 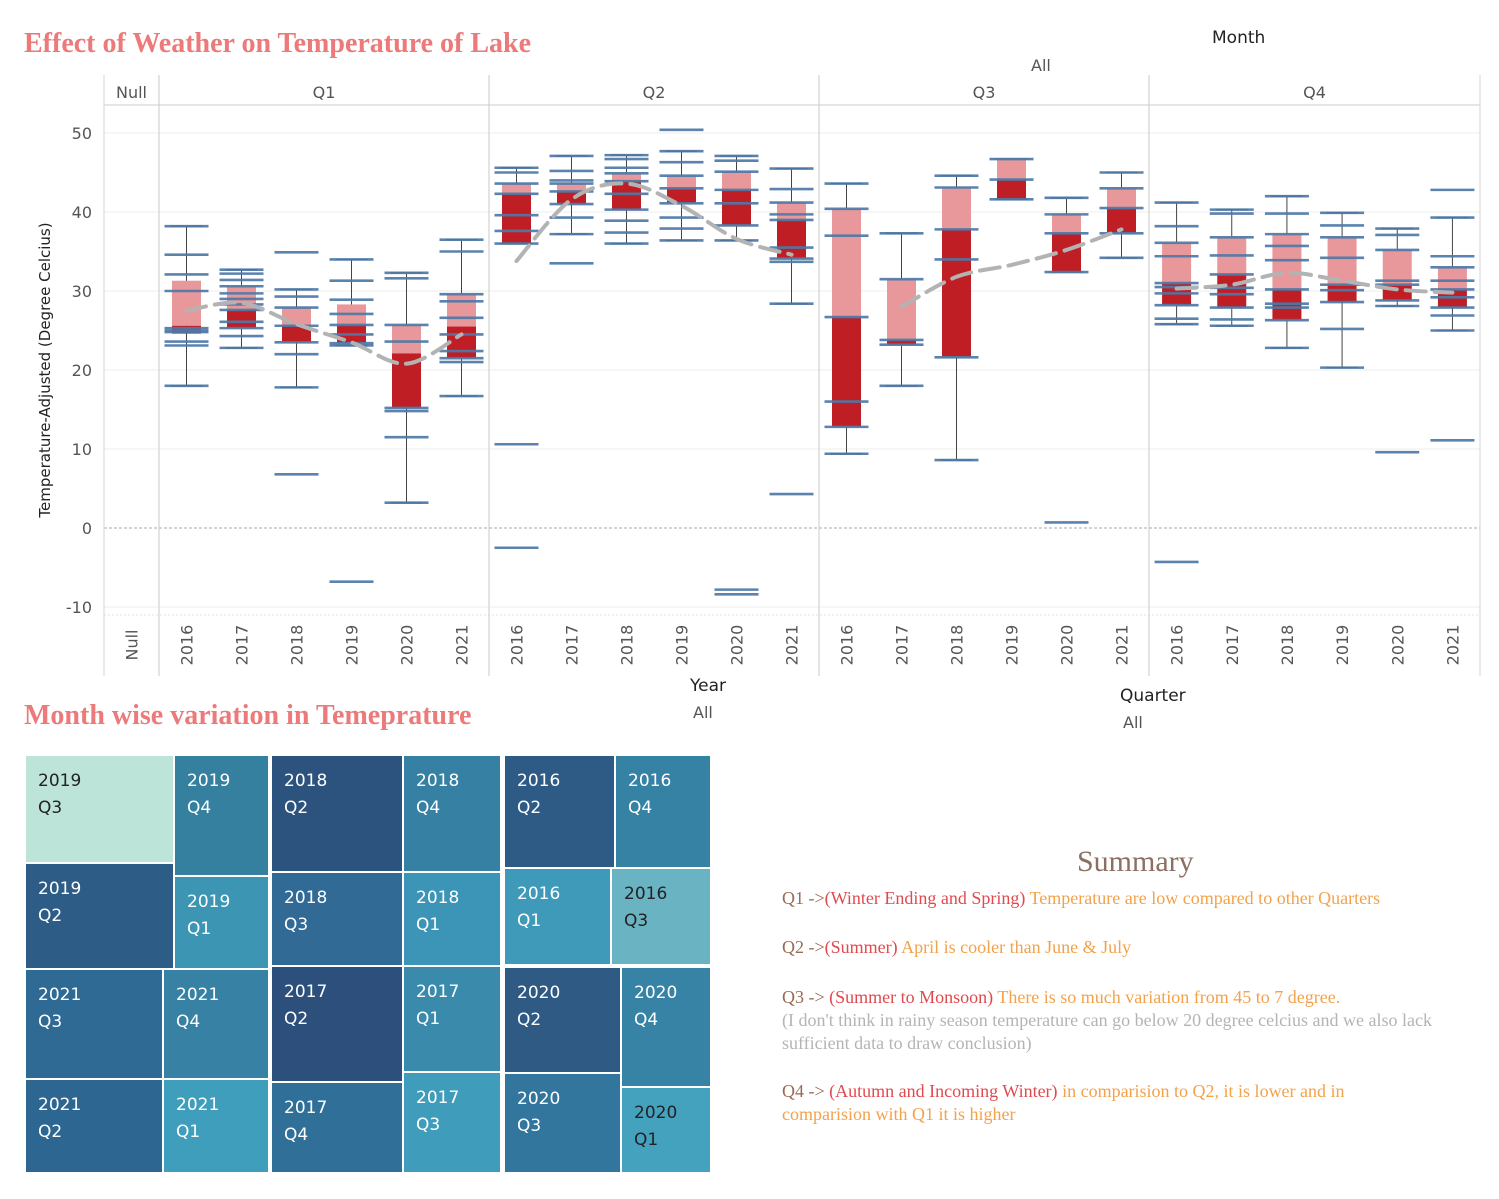 I want to click on treemap-tile: 2021 Q2, so click(x=94, y=1126).